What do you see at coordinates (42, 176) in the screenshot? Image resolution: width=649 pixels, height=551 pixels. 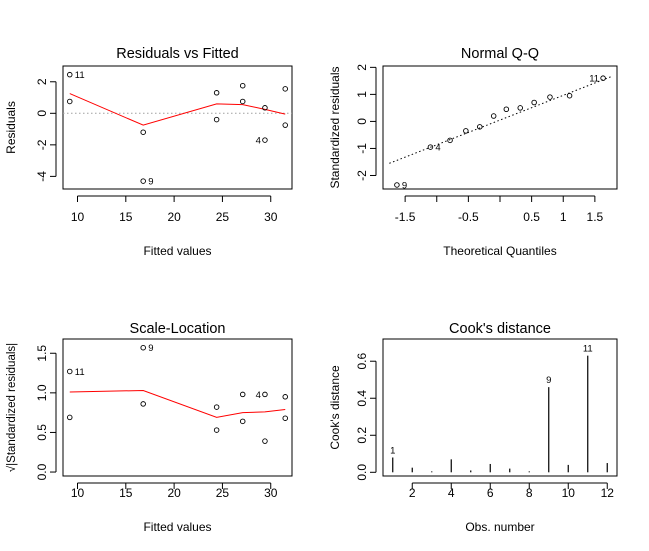 I see `y-tick-label: -4` at bounding box center [42, 176].